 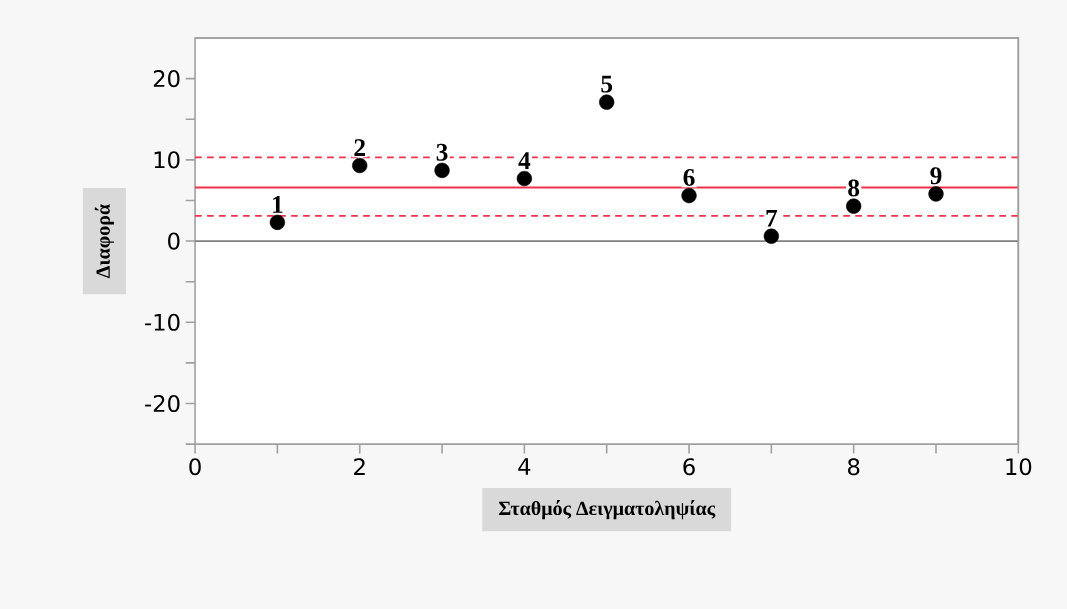 What do you see at coordinates (359, 466) in the screenshot?
I see `x-tick-label: 2` at bounding box center [359, 466].